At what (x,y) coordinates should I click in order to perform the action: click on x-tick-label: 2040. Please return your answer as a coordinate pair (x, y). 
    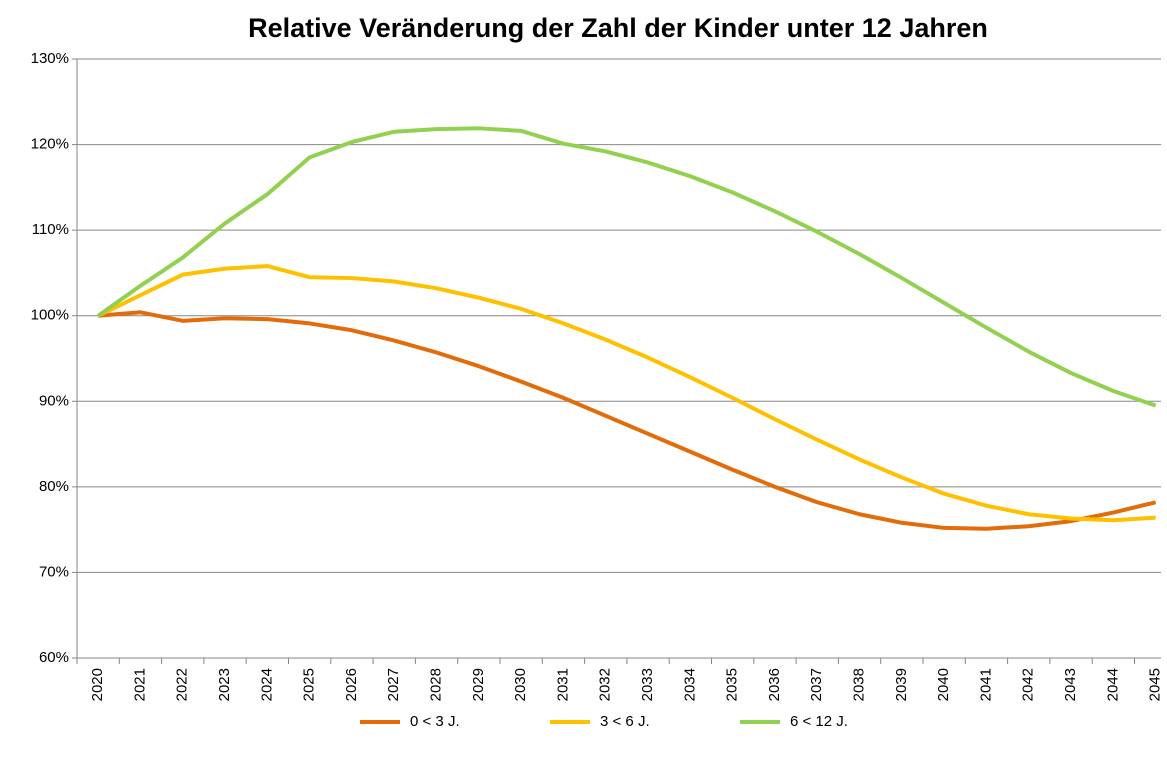
    Looking at the image, I should click on (943, 684).